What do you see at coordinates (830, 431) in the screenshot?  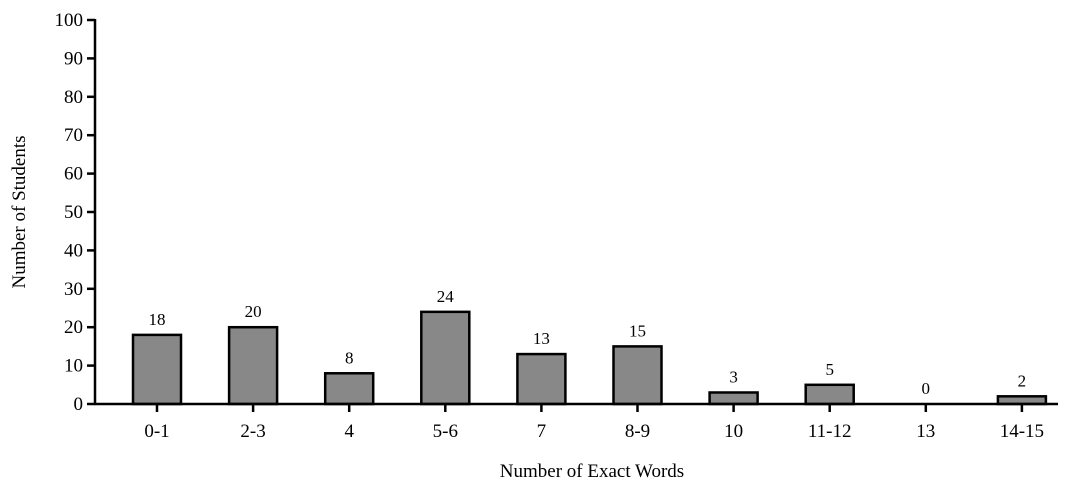 I see `x-tick-label: 11-12` at bounding box center [830, 431].